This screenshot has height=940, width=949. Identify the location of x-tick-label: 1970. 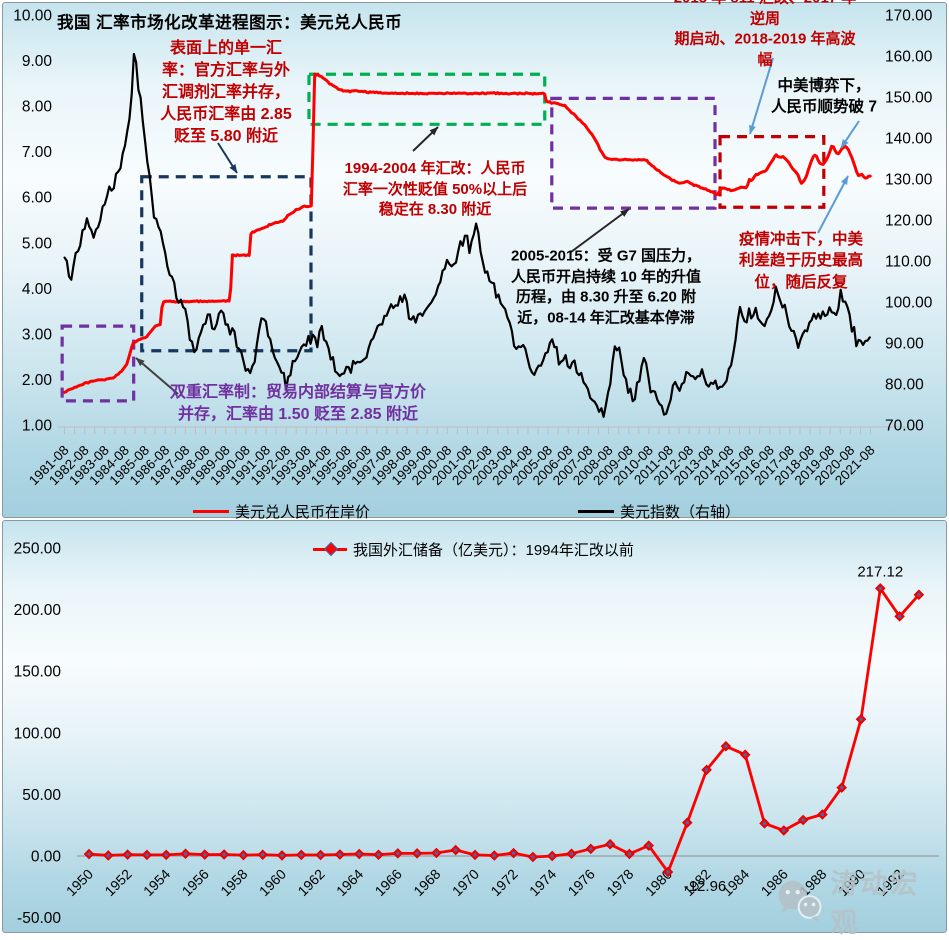
(465, 882).